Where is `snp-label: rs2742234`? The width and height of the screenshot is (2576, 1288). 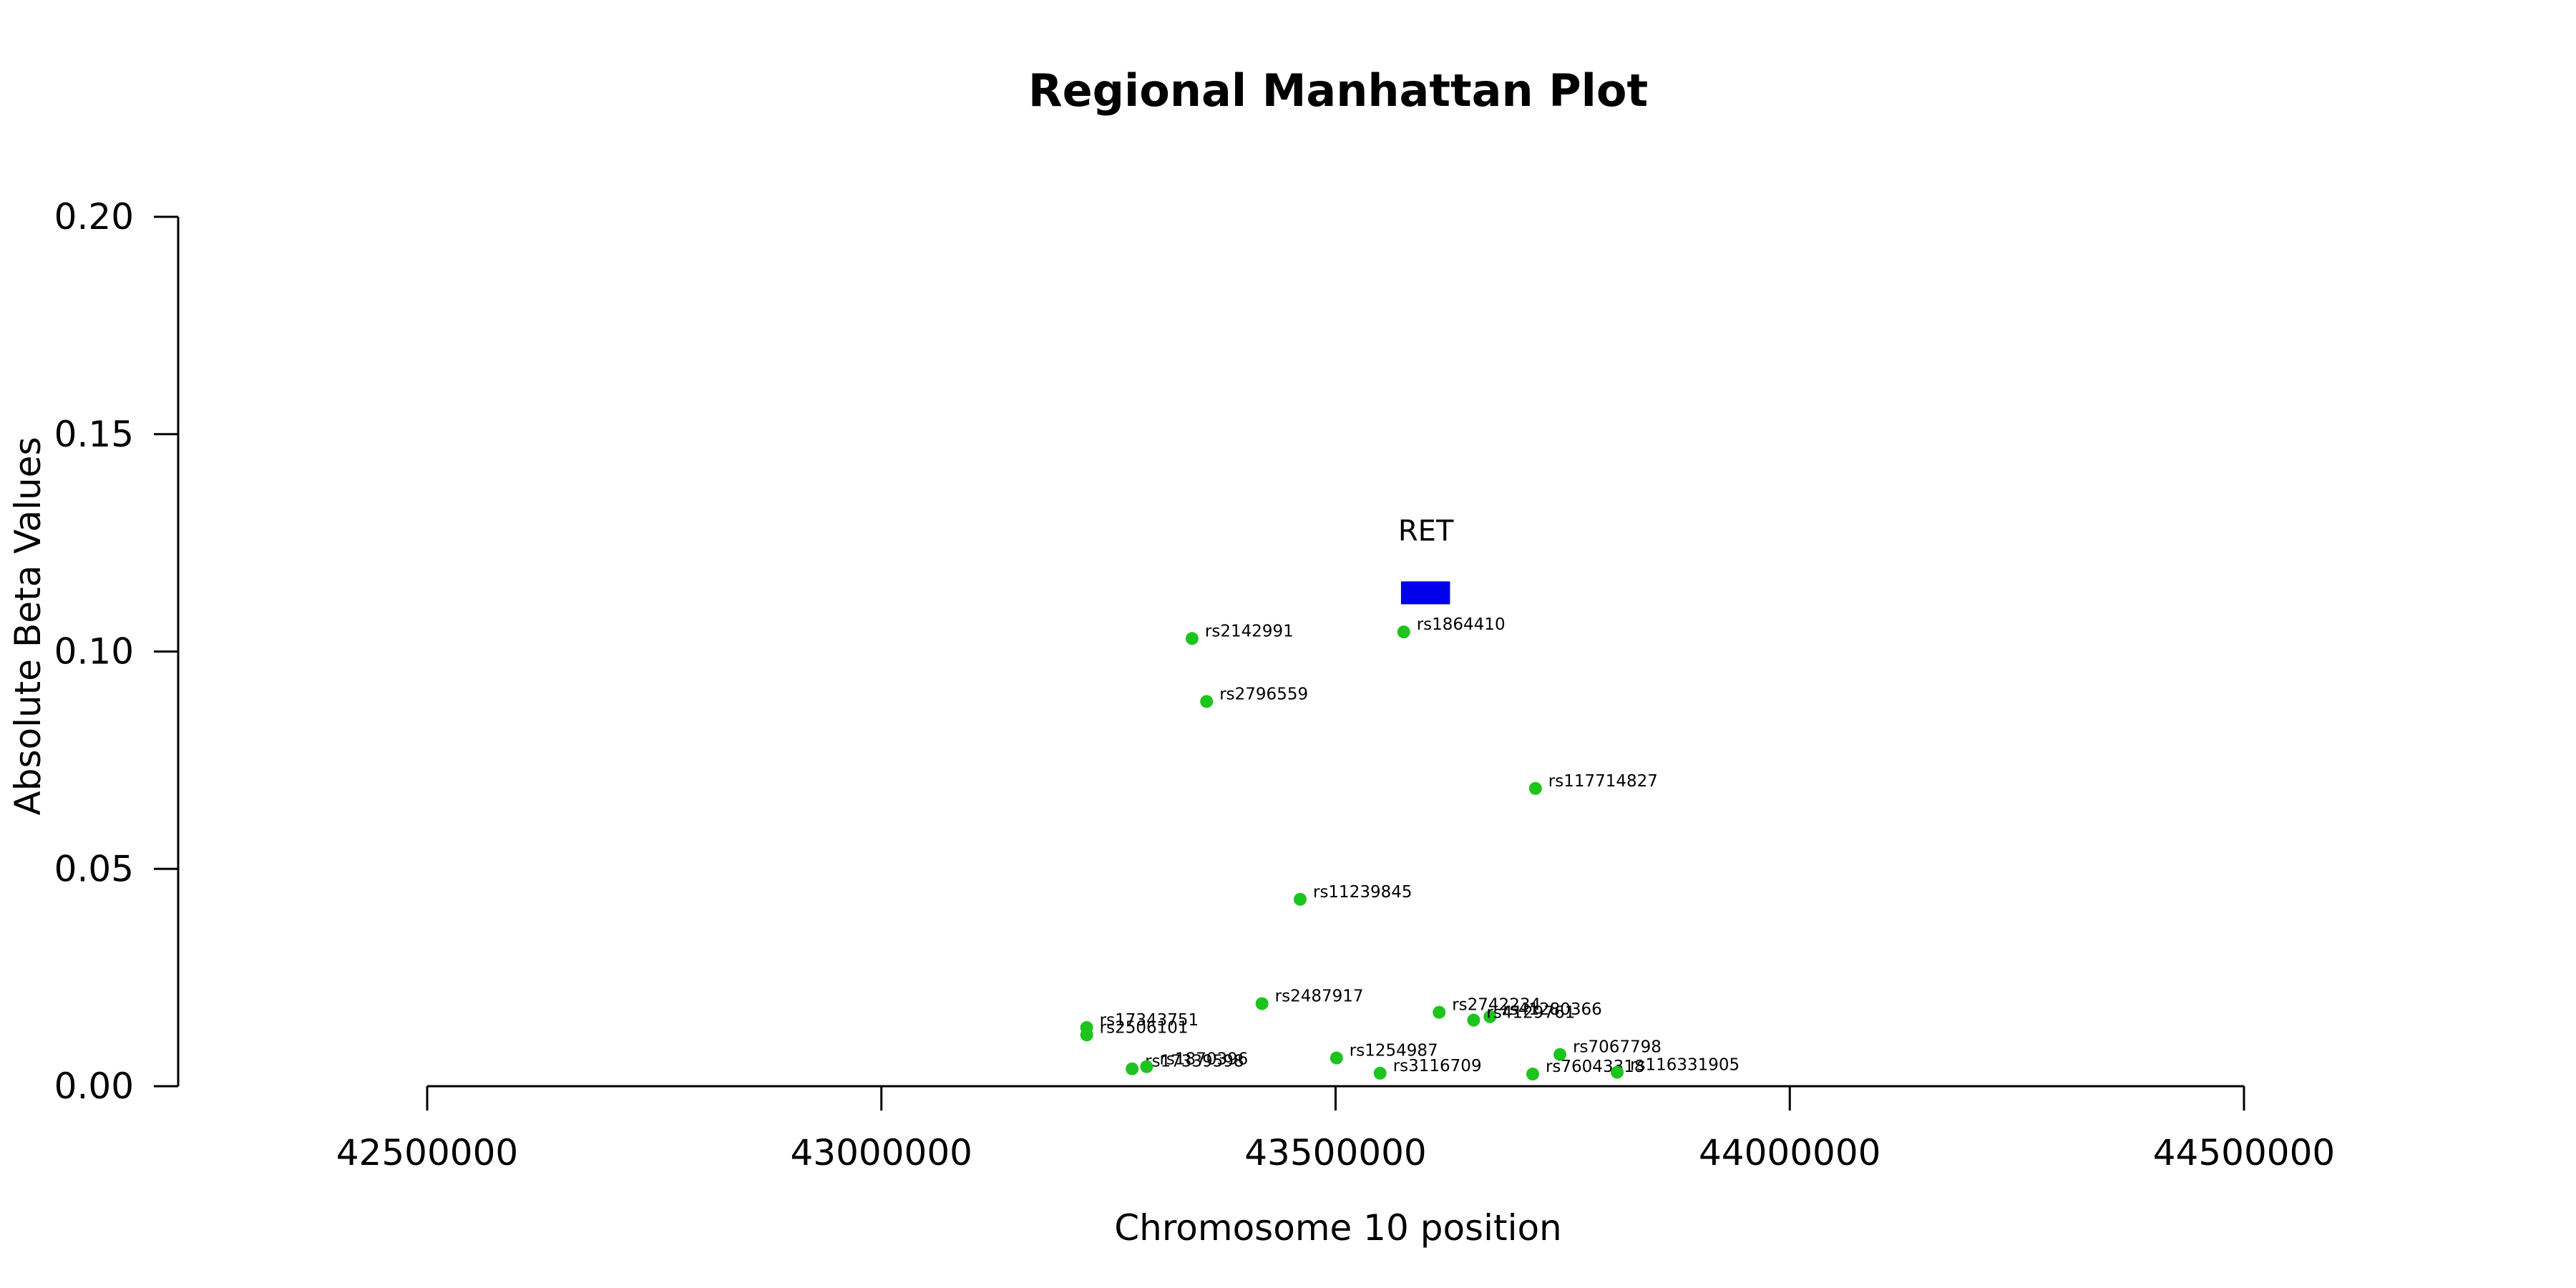 snp-label: rs2742234 is located at coordinates (1496, 1005).